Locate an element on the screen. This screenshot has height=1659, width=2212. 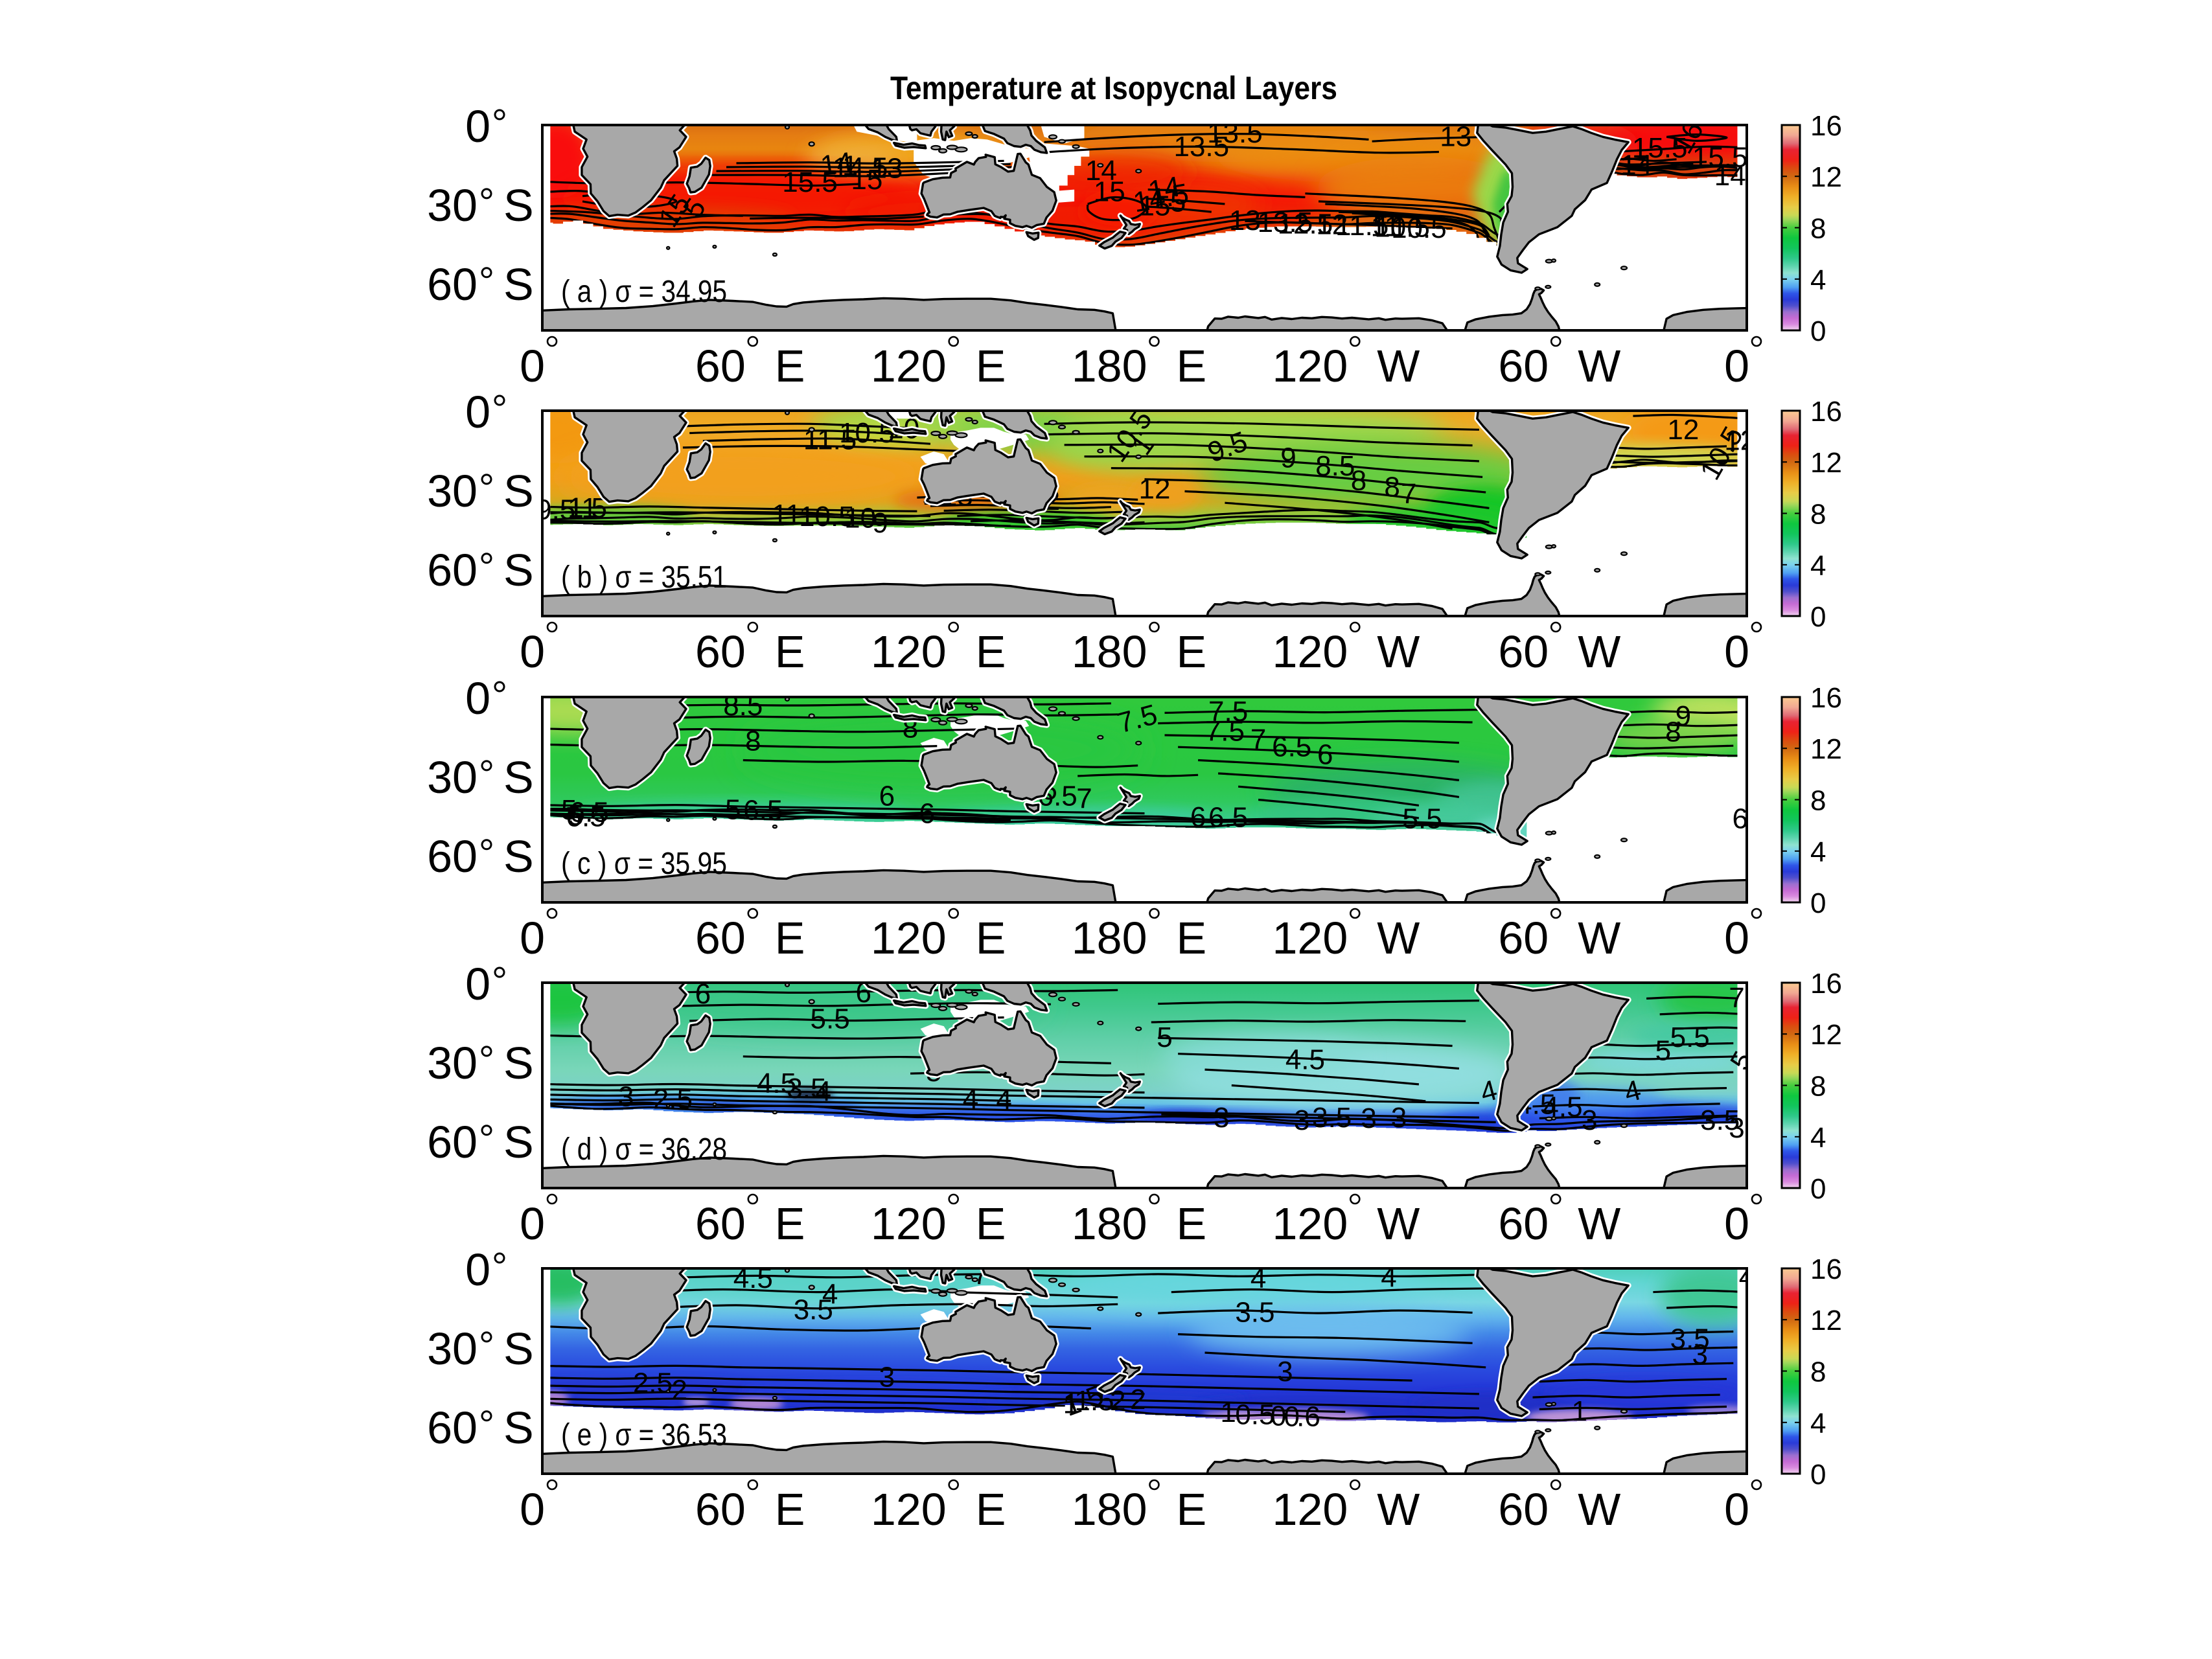
svg-text: 4.5 is located at coordinates (1305, 1060).